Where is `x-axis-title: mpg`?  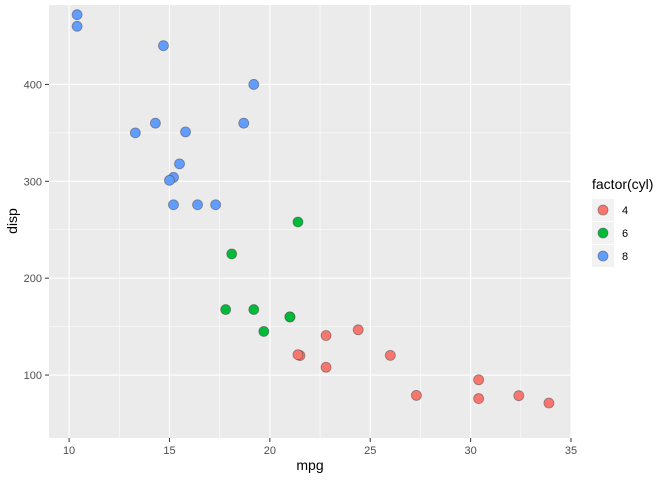 x-axis-title: mpg is located at coordinates (309, 465).